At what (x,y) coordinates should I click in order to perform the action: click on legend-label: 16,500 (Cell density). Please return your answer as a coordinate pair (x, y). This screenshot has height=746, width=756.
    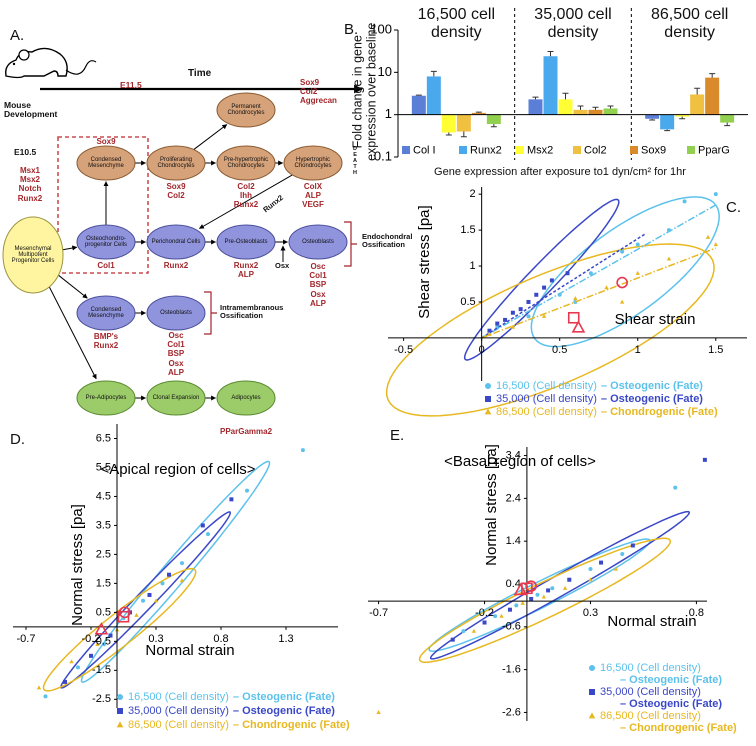
    Looking at the image, I should click on (650, 668).